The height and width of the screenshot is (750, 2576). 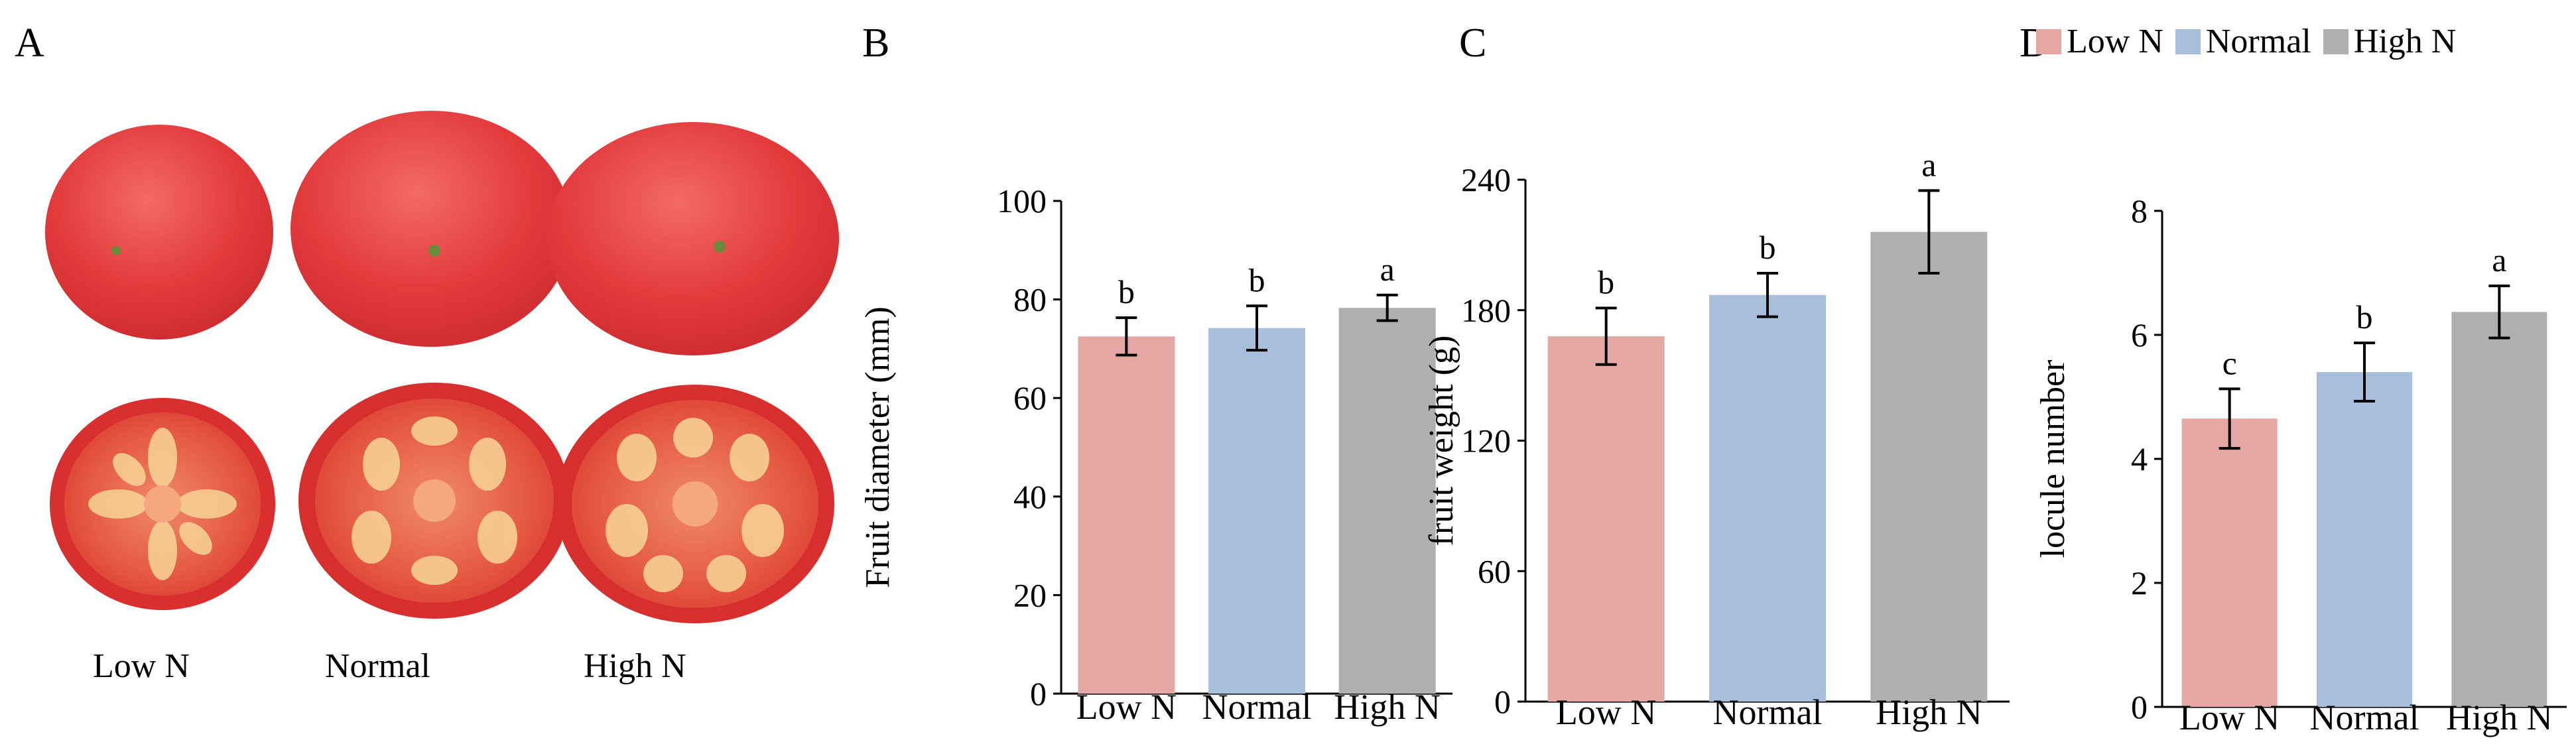 What do you see at coordinates (695, 504) in the screenshot?
I see `tomato-half-high` at bounding box center [695, 504].